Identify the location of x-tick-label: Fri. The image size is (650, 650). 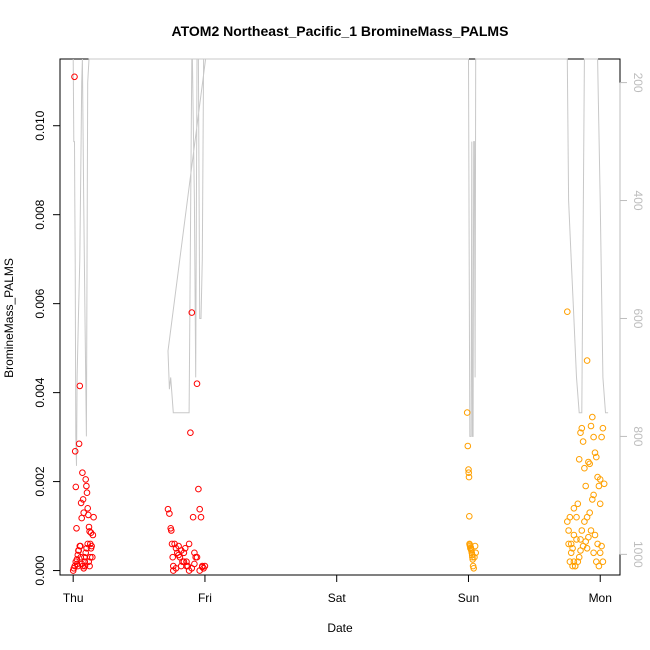
(205, 598).